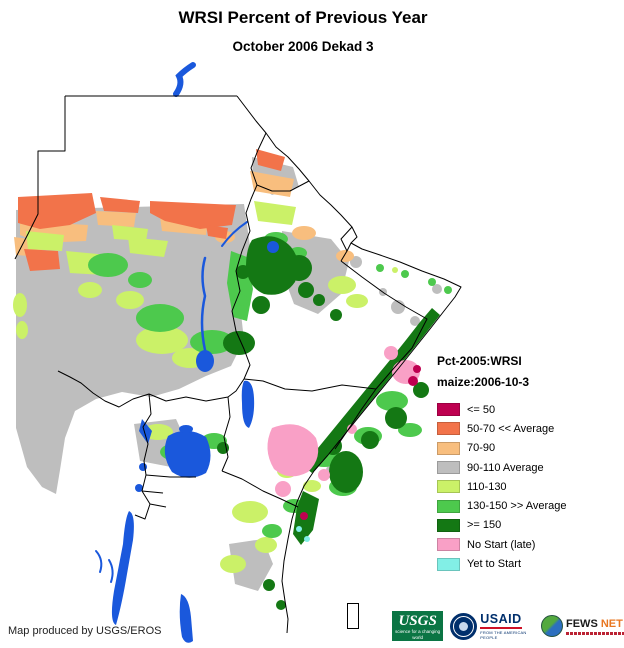 This screenshot has height=648, width=624. Describe the element at coordinates (483, 382) in the screenshot. I see `legend-title-line2: maize:2006-10-3` at that location.